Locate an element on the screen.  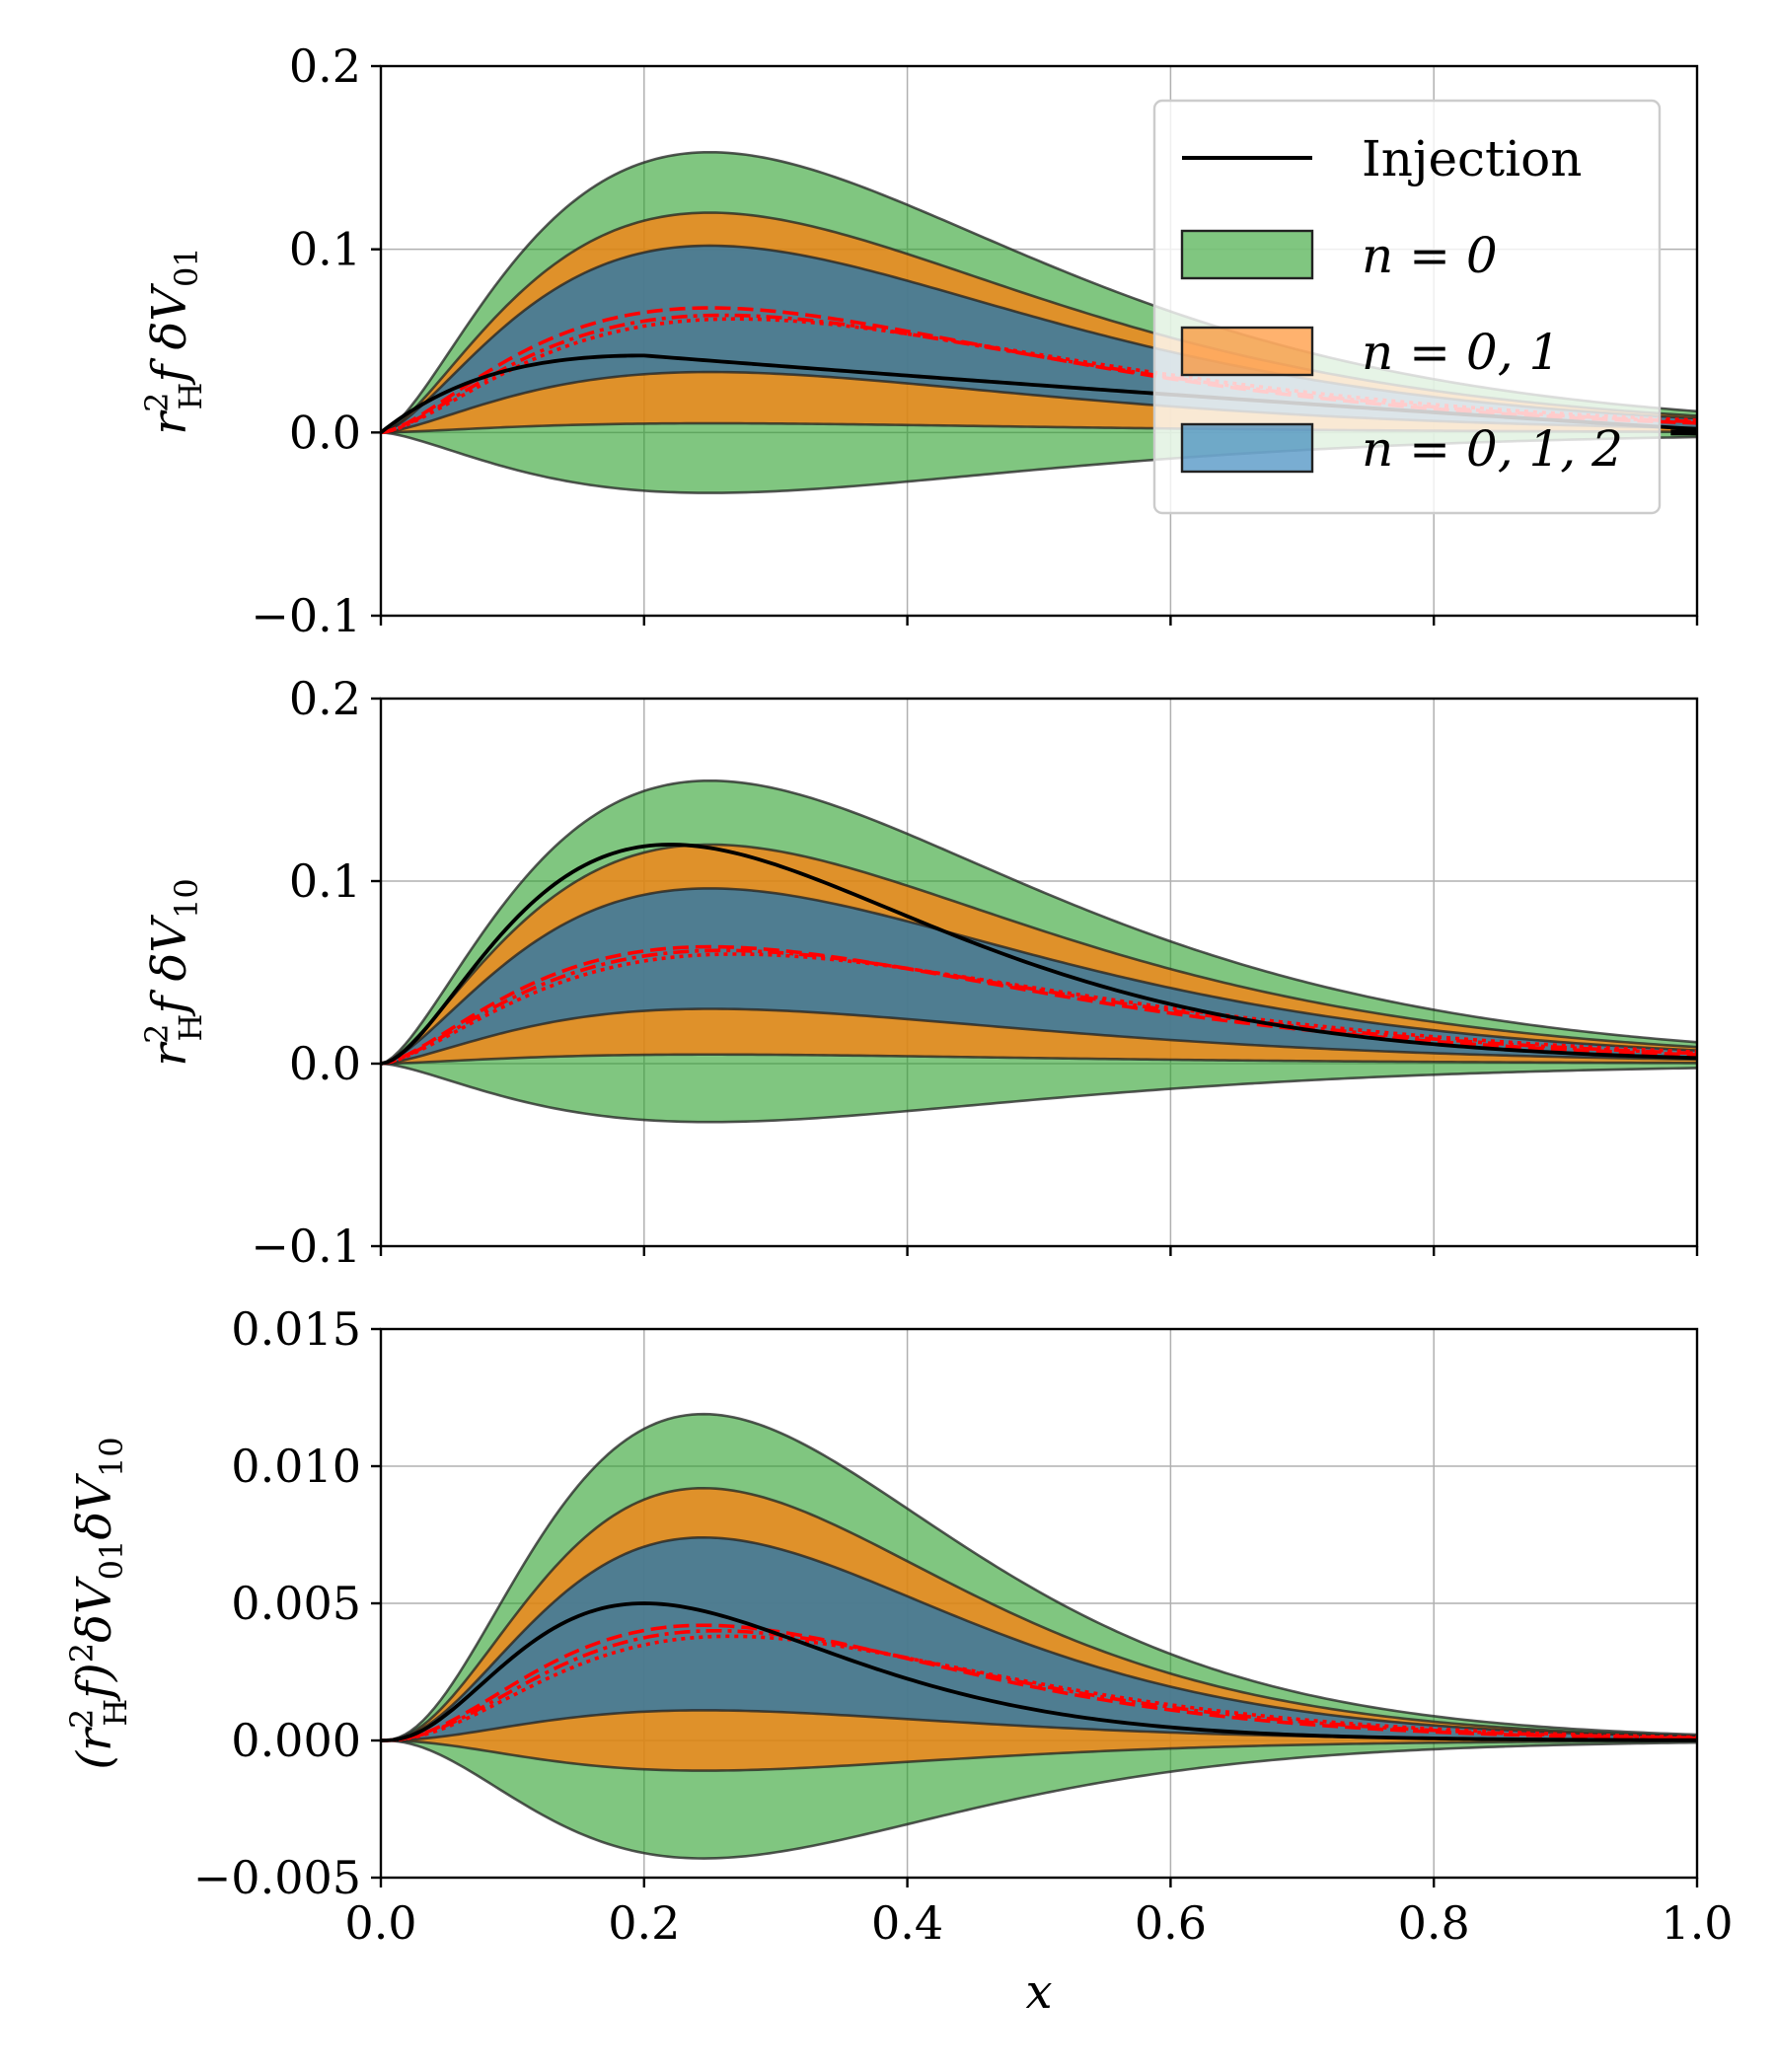
x-tick-label: 0.8 is located at coordinates (1434, 1923).